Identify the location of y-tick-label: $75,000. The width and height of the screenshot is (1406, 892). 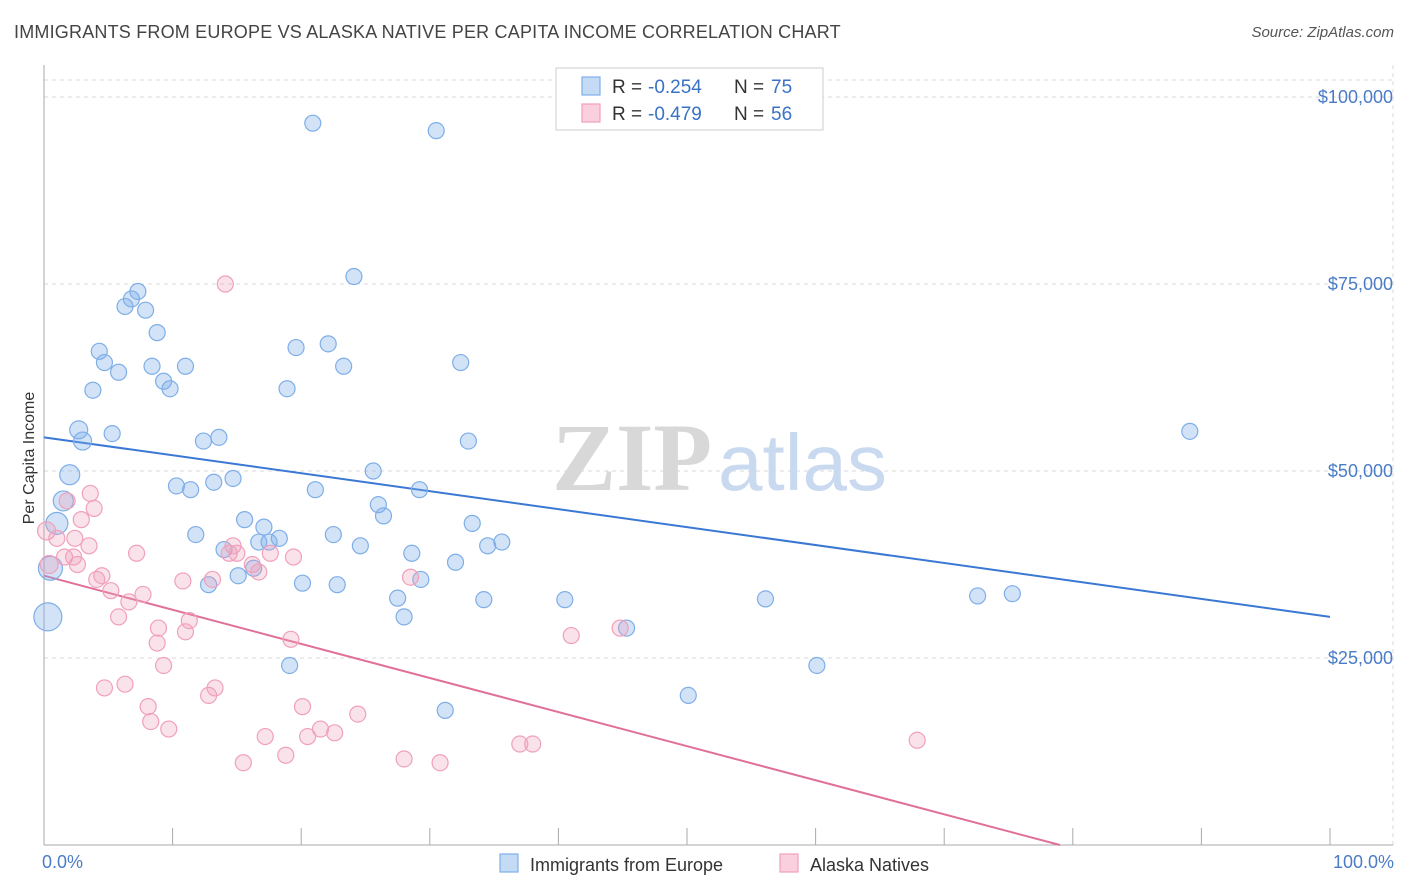
(1360, 284).